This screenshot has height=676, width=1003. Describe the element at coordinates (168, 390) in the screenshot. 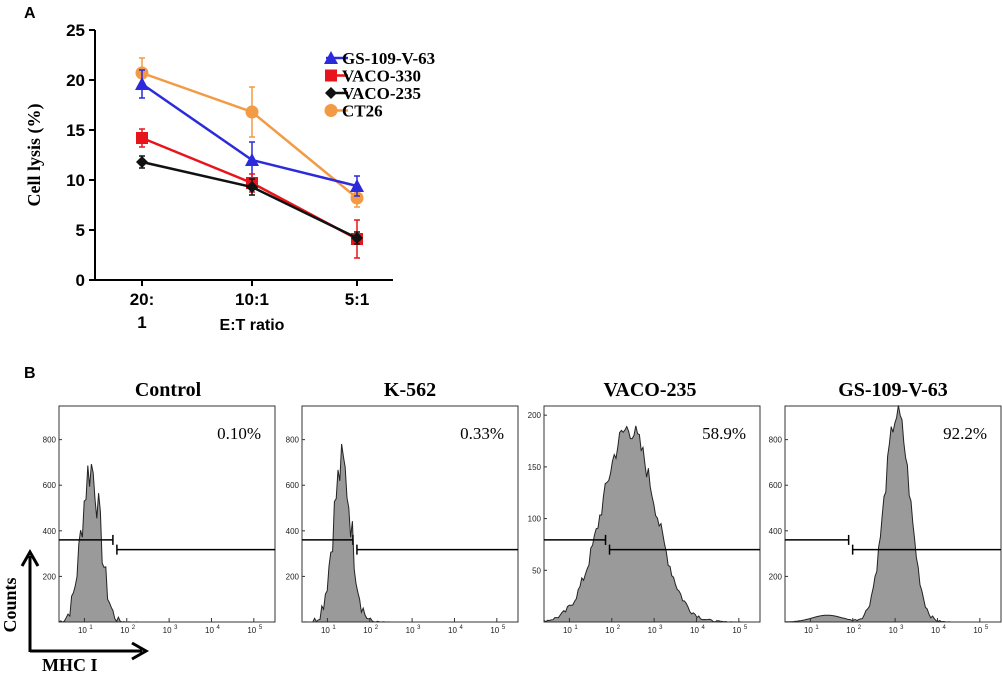

I see `histogram-title: Control` at that location.